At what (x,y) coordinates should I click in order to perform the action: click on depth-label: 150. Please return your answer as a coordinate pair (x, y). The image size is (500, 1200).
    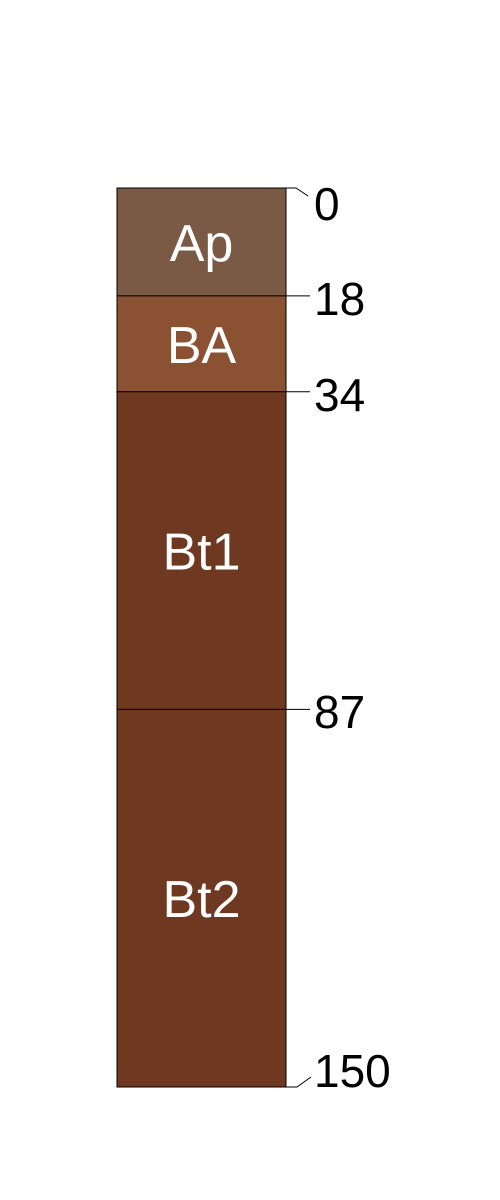
    Looking at the image, I should click on (352, 1071).